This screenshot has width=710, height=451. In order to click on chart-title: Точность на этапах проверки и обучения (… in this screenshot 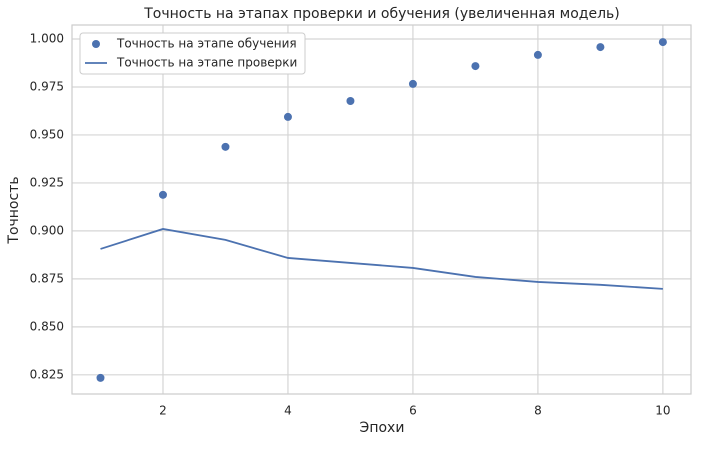, I will do `click(381, 14)`.